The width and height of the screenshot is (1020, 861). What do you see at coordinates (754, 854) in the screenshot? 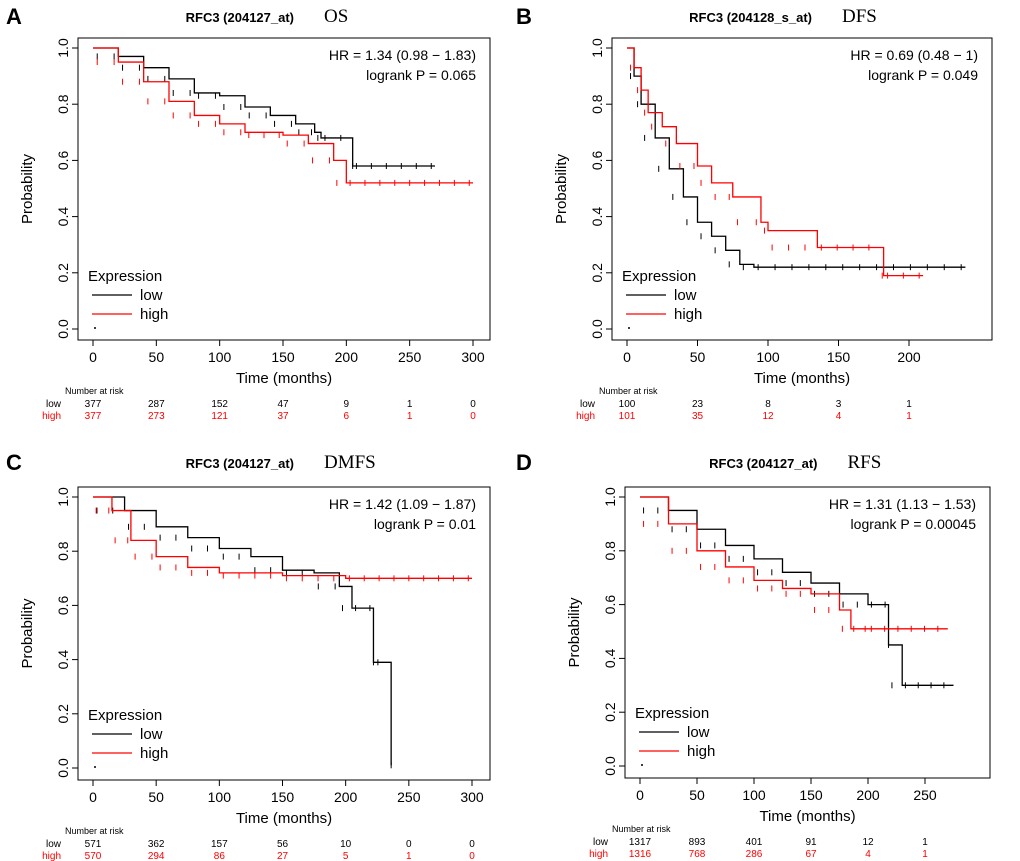
I see `risk-count-high: 286` at bounding box center [754, 854].